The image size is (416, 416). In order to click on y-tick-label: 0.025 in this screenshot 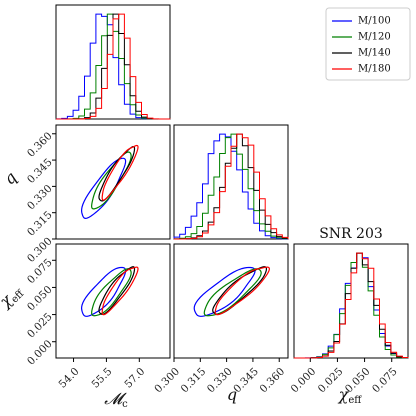, I will do `click(40, 326)`.